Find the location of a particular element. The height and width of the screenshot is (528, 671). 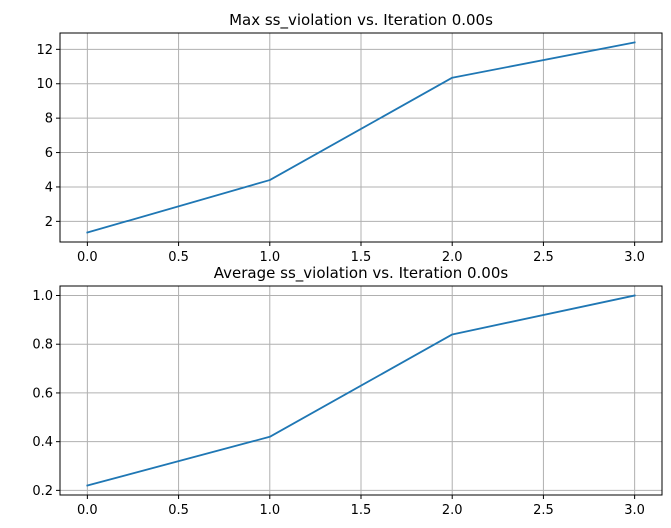

y-tick-label: 12 is located at coordinates (44, 50).